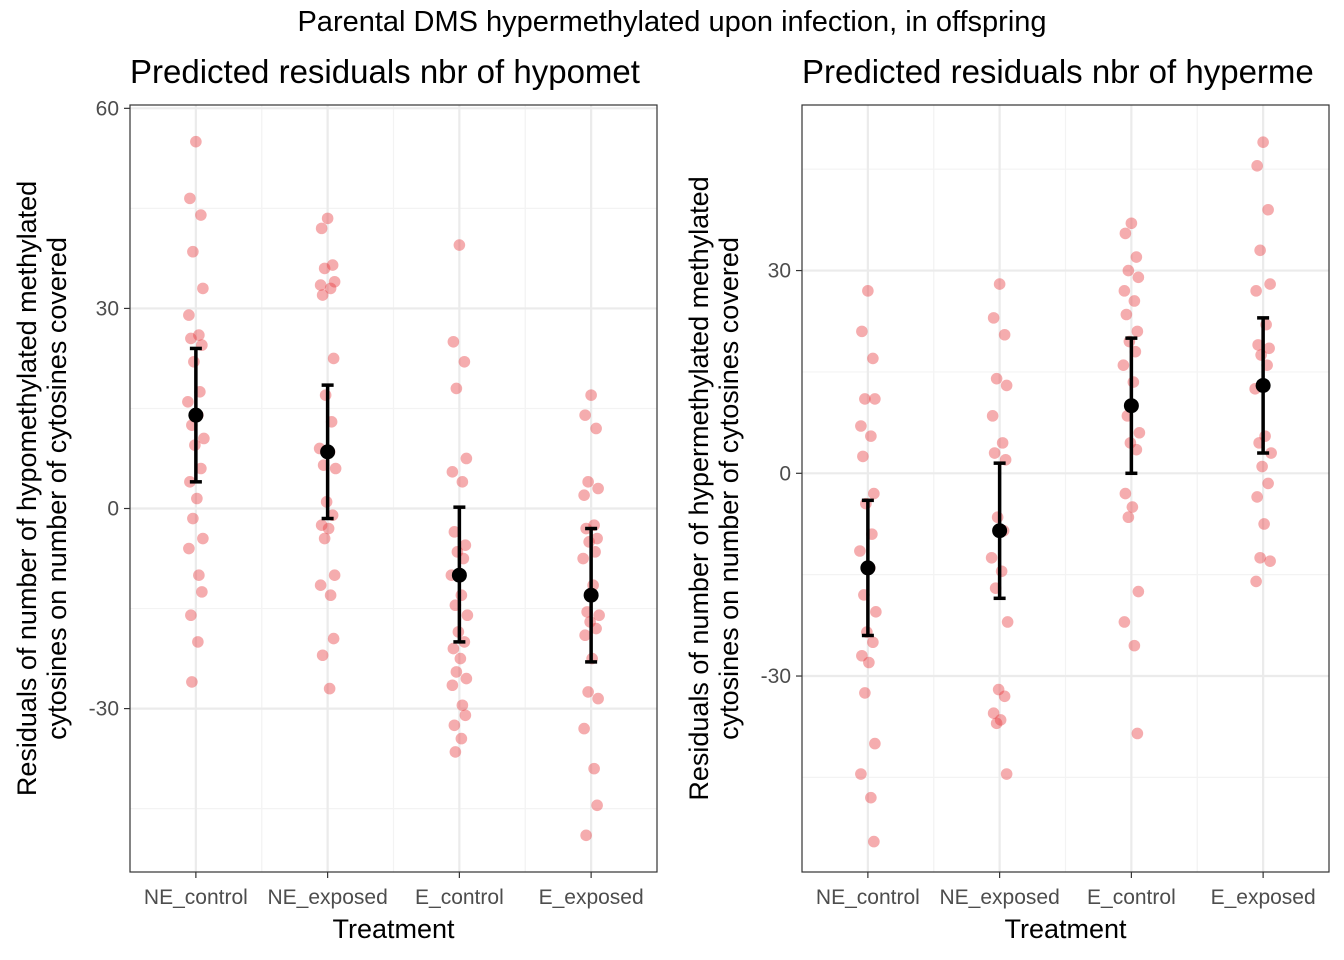 The height and width of the screenshot is (960, 1344). Describe the element at coordinates (779, 271) in the screenshot. I see `right-y-tick-label: 30` at that location.